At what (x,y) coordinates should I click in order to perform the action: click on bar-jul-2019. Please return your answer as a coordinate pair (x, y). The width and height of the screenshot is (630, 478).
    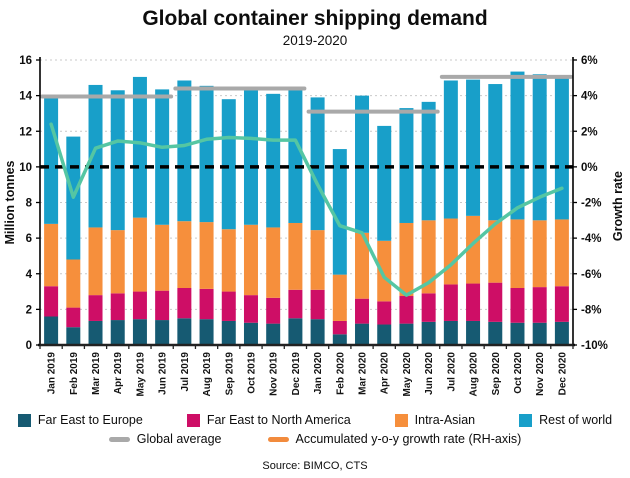
    Looking at the image, I should click on (184, 213).